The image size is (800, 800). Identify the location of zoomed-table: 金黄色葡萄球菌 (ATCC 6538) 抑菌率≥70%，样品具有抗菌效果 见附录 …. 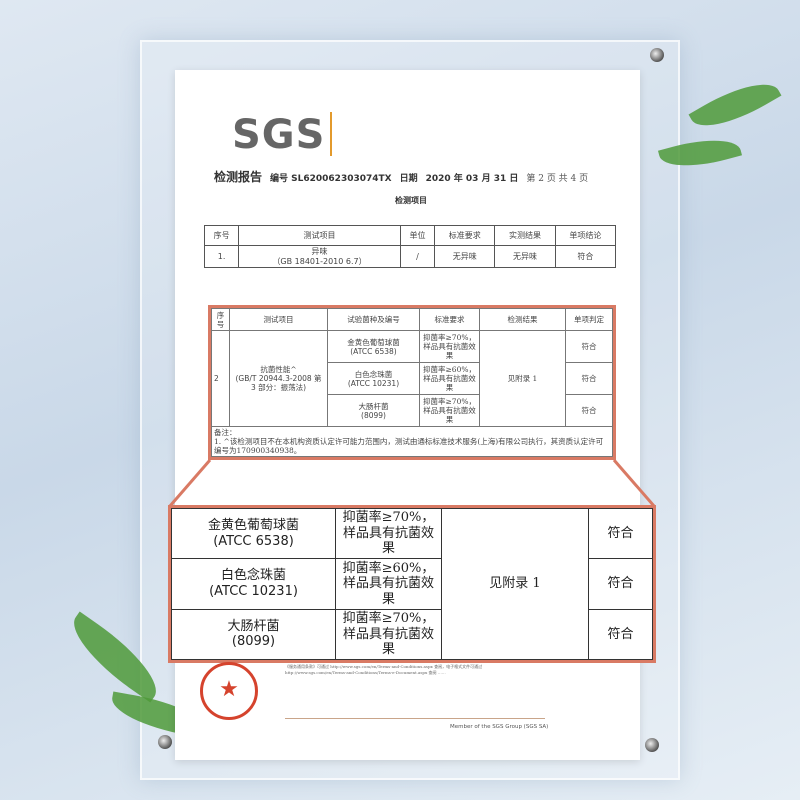
(412, 584).